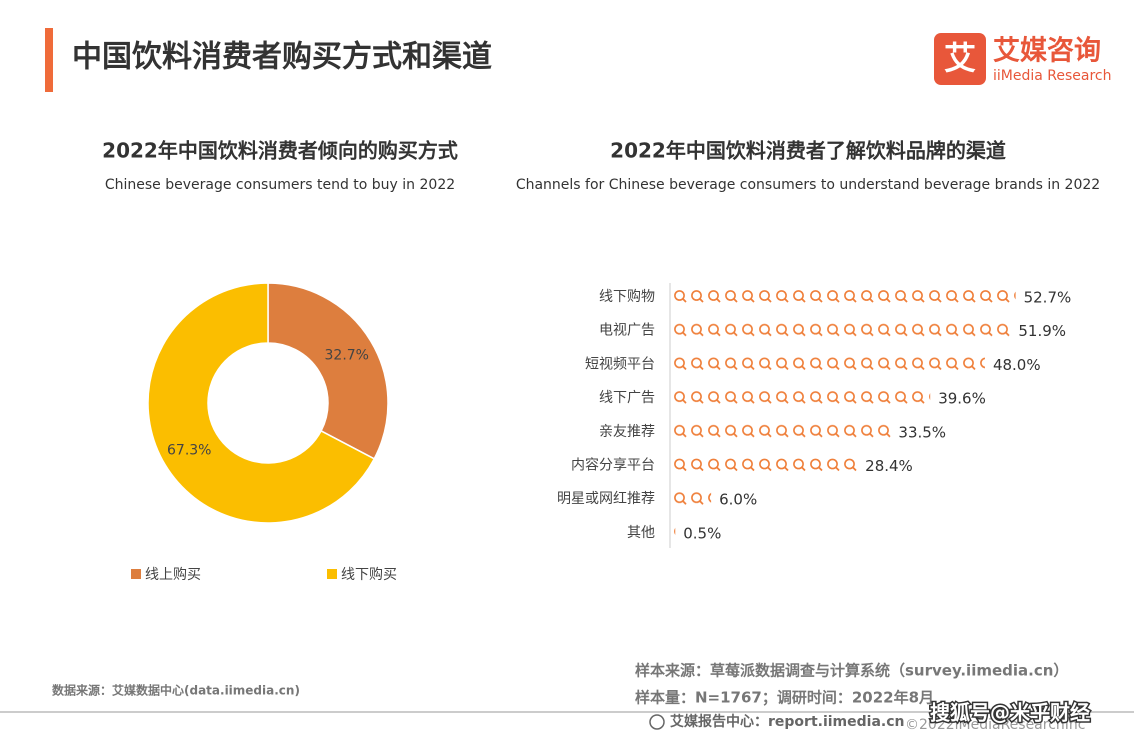 The image size is (1134, 737). I want to click on data-label: 6.0%, so click(738, 500).